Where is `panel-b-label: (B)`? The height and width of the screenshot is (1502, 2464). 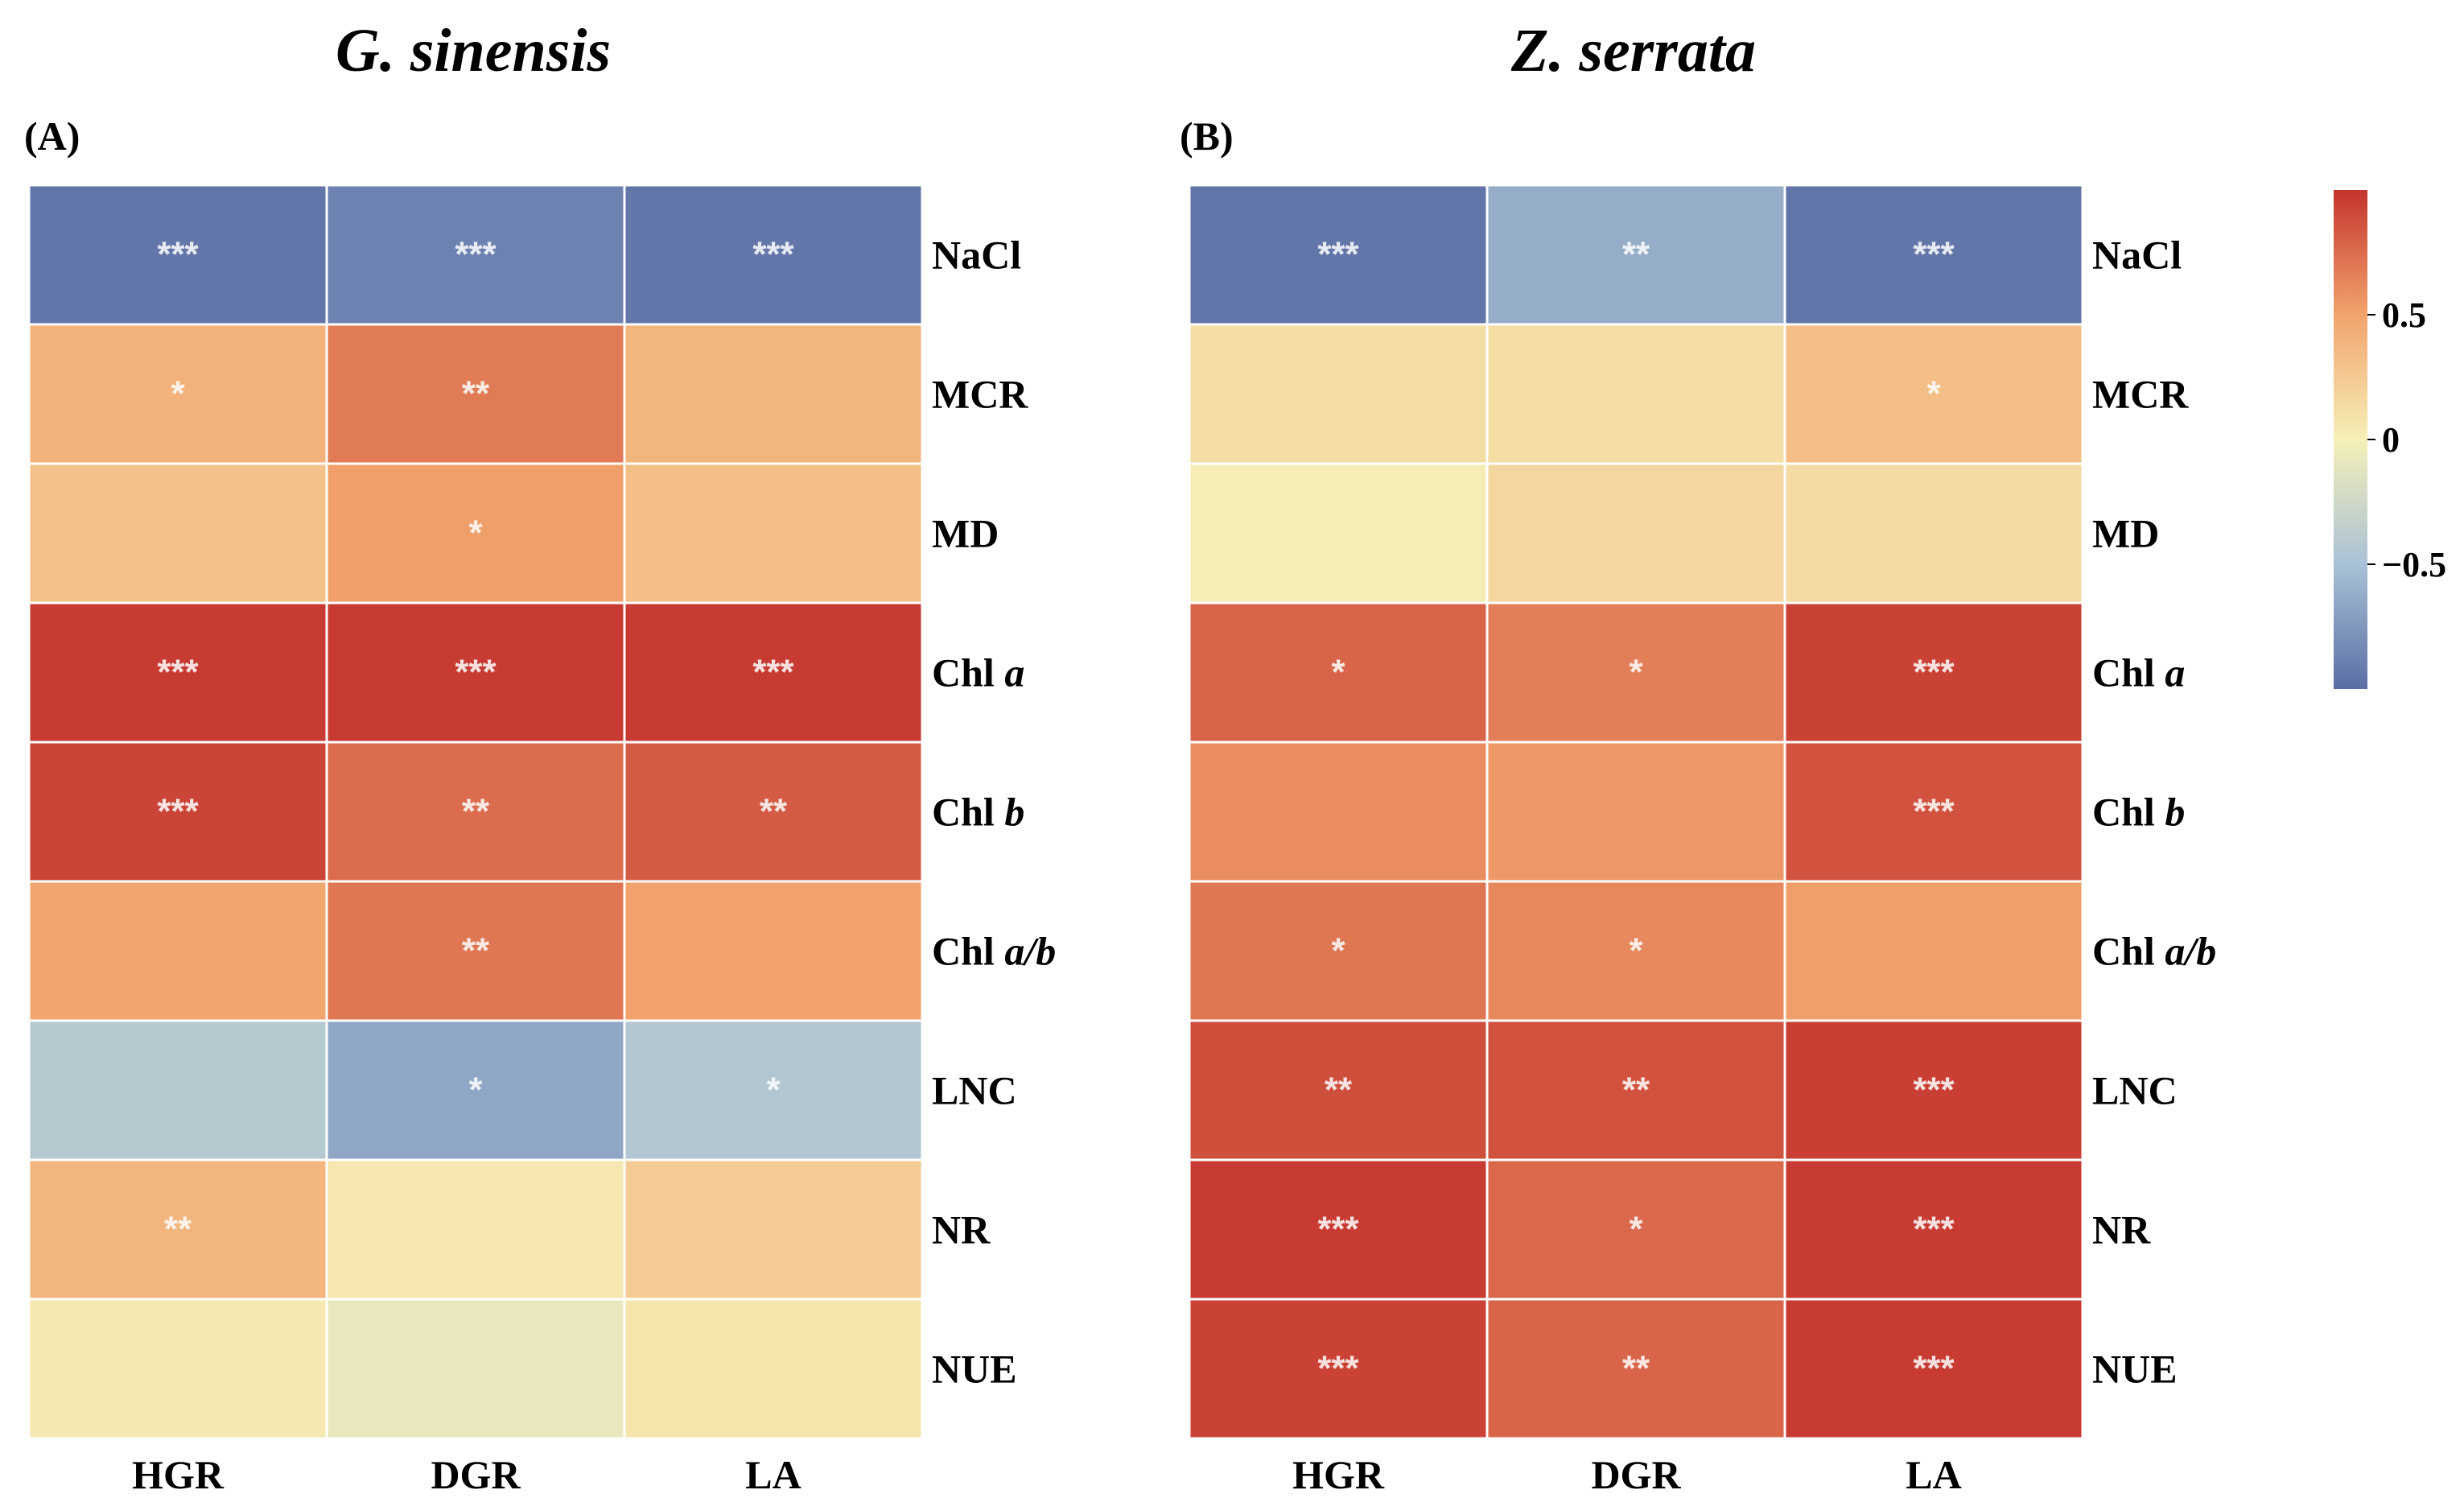
panel-b-label: (B) is located at coordinates (1207, 136).